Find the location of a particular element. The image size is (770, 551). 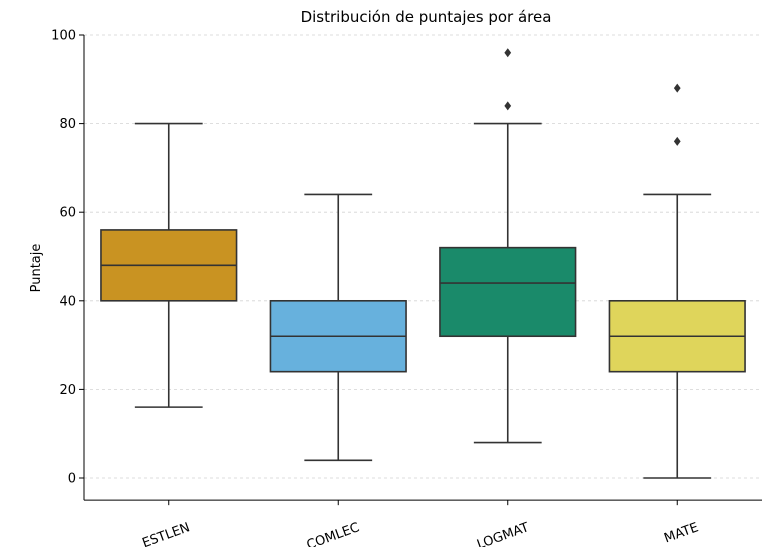

y-tick-label-60: 60 is located at coordinates (67, 213).